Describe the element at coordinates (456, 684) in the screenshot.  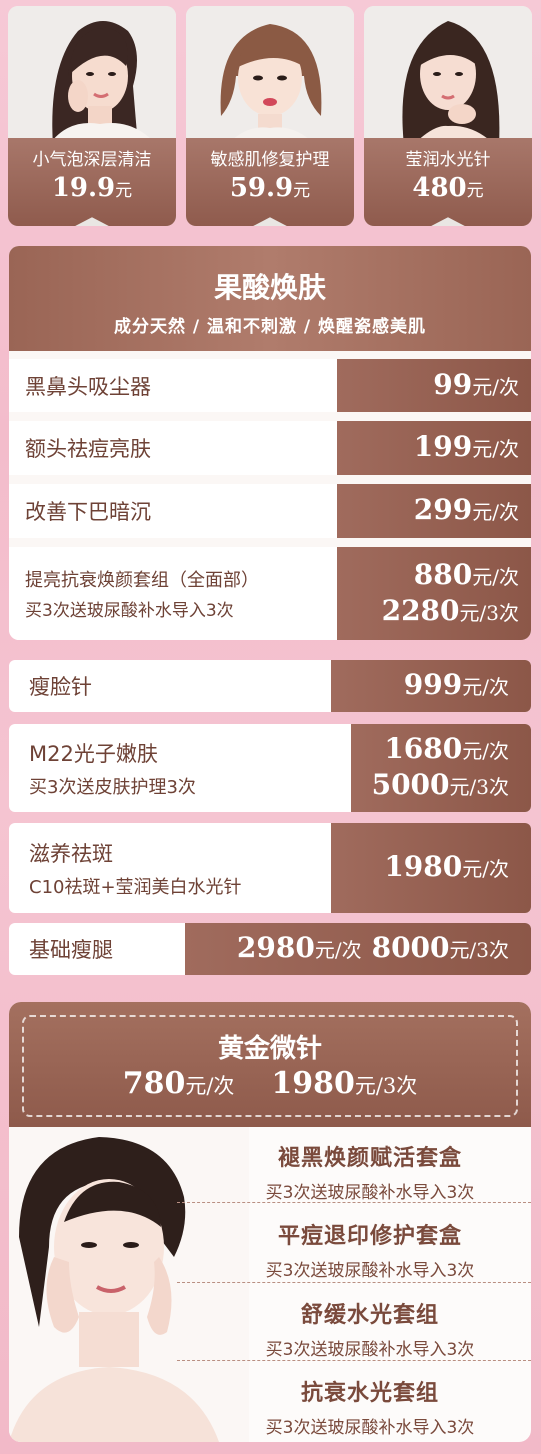
I see `item-price: 999元/次` at that location.